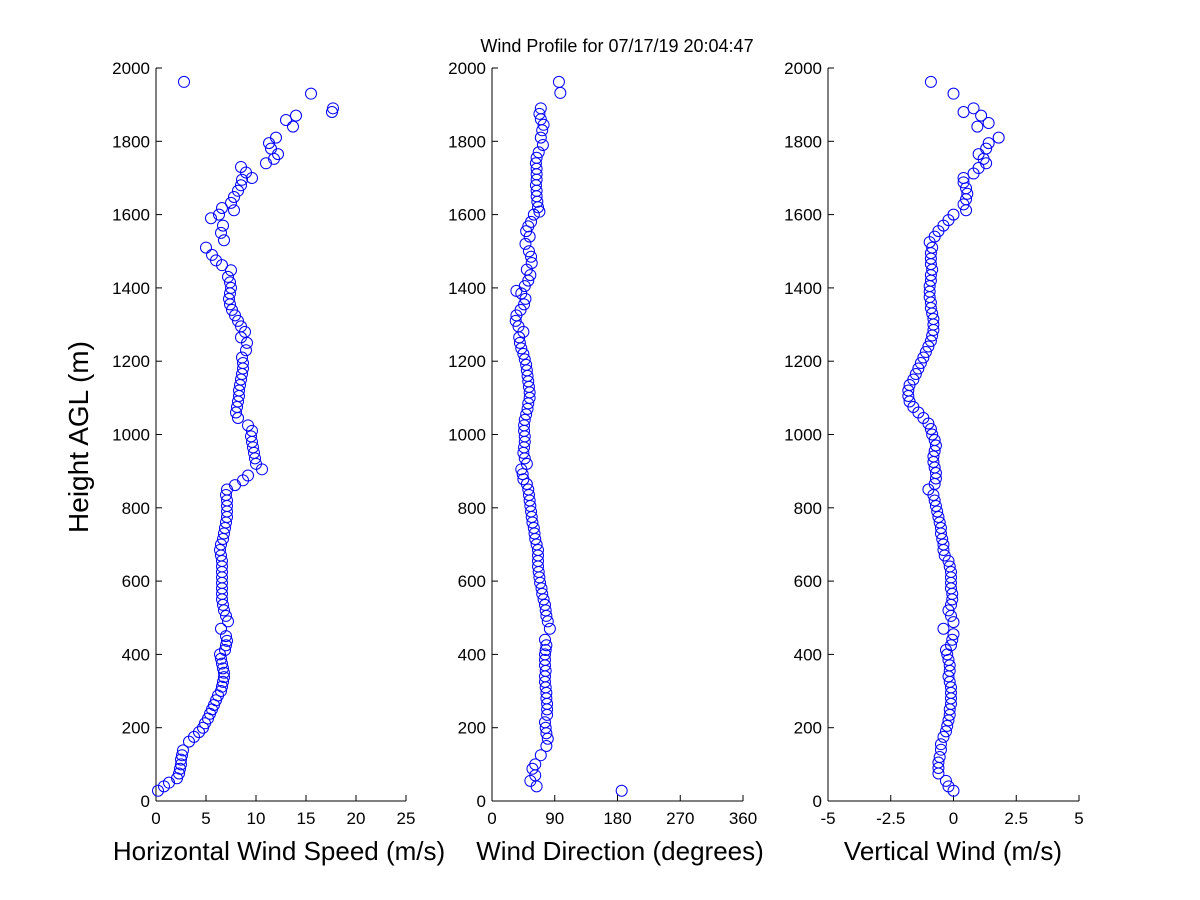 The image size is (1200, 900). Describe the element at coordinates (78, 437) in the screenshot. I see `y-axis-label: Height AGL (m)` at that location.